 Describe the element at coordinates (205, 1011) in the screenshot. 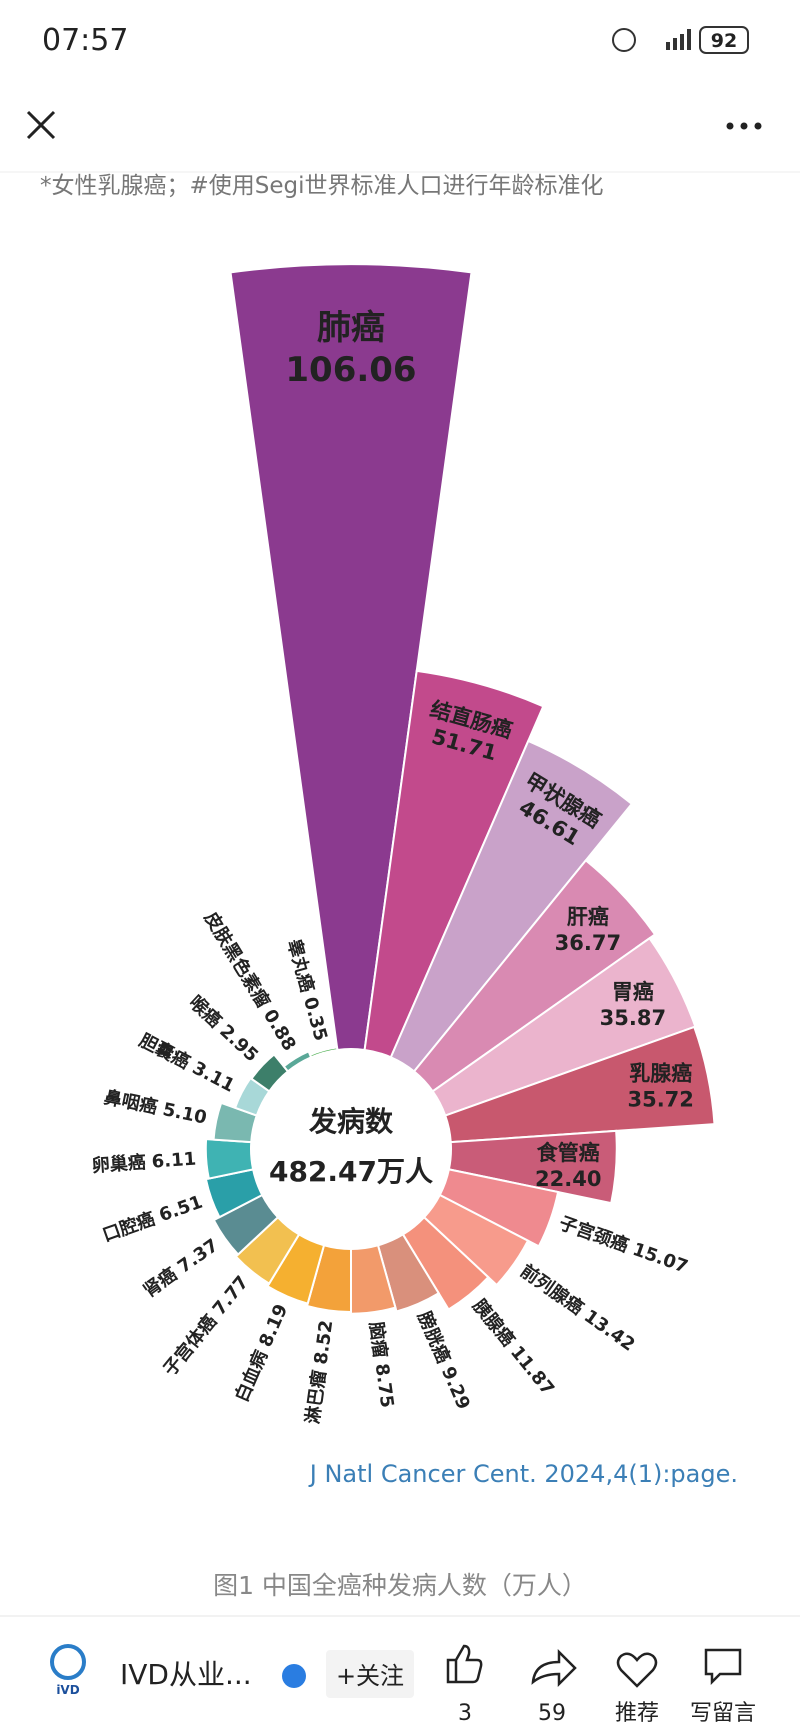

I see `category-name: 喉癌` at that location.